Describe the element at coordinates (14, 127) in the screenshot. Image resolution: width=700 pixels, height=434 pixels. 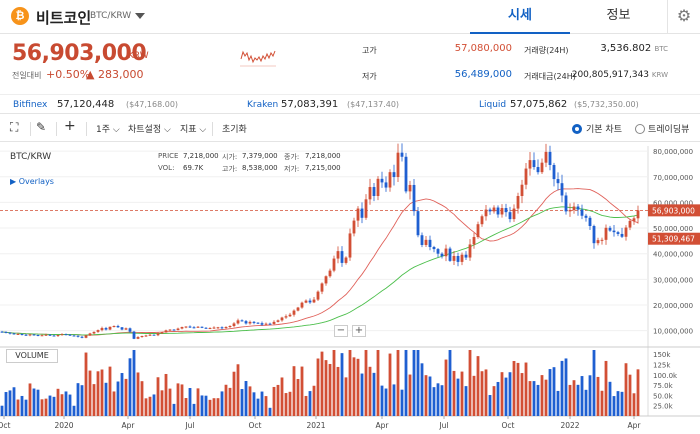
I see `fullscreen-icon: ⛶` at that location.